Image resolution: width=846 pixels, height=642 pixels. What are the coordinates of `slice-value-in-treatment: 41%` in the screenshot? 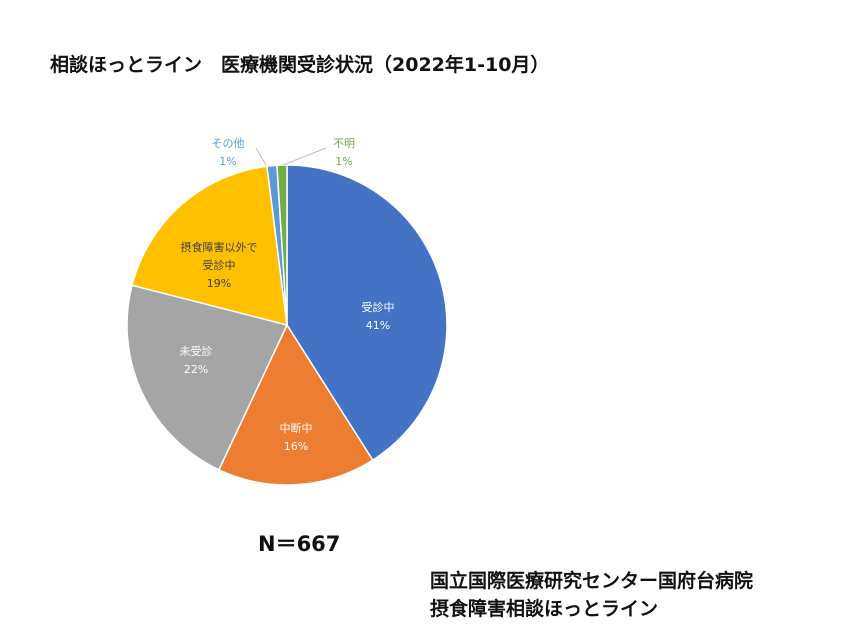 It's located at (378, 325).